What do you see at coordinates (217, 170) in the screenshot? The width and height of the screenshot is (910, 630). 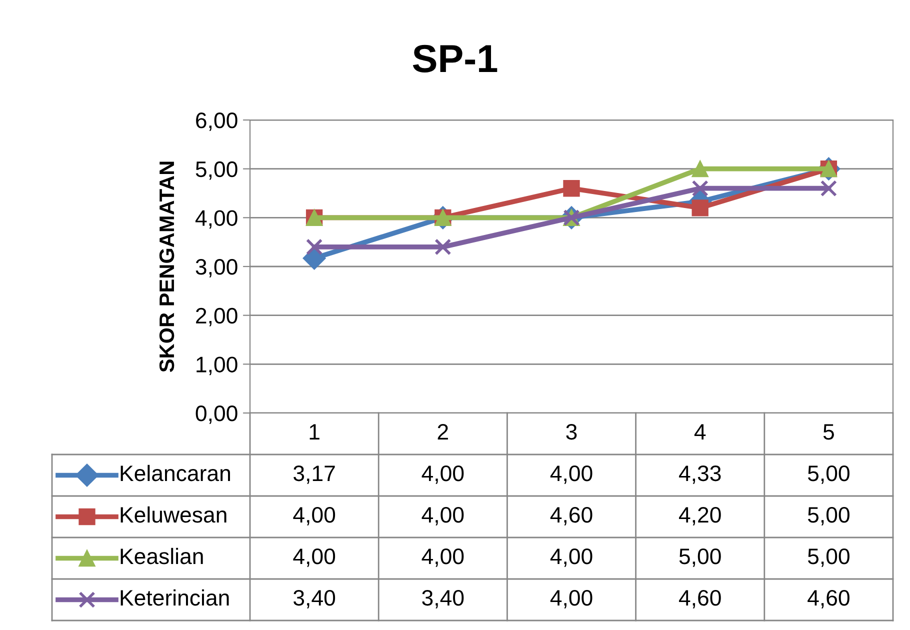 I see `y-tick-label: 5,00` at bounding box center [217, 170].